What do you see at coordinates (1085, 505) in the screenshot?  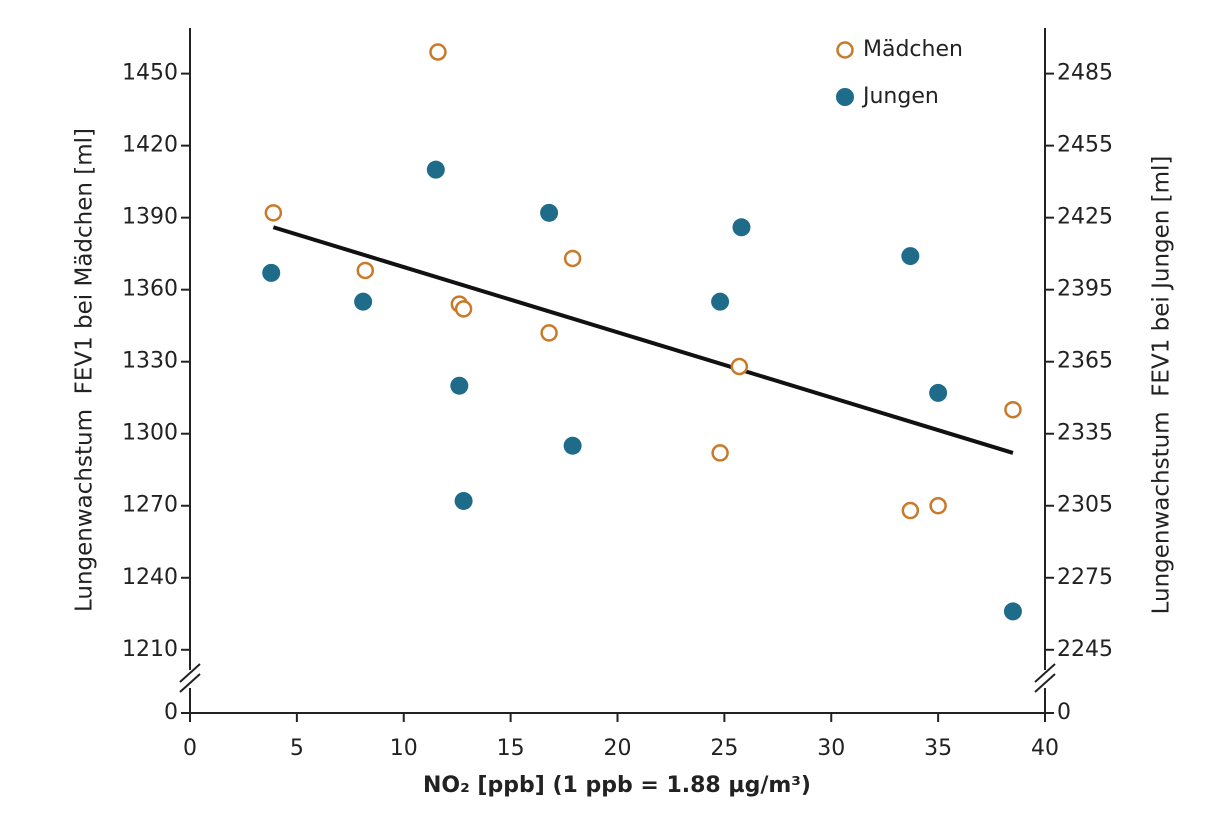 I see `y2-tick-label: 2305` at bounding box center [1085, 505].